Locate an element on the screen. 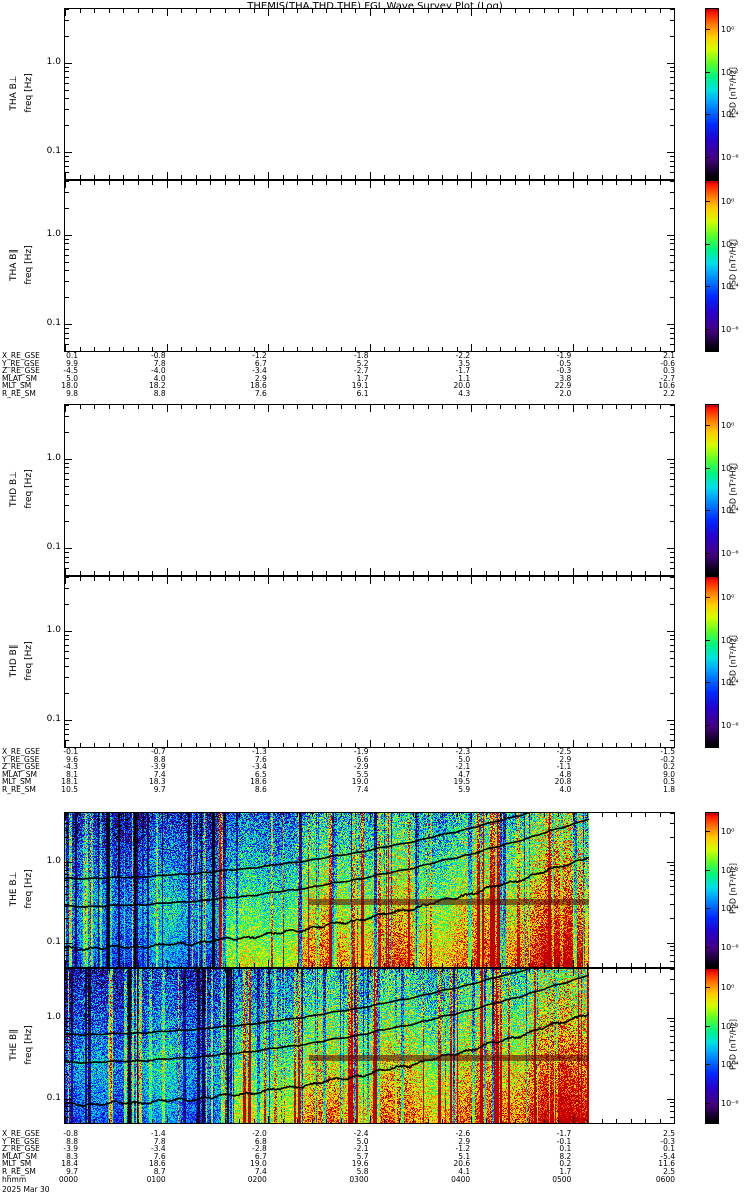  axis-value: 0.5 is located at coordinates (565, 363).